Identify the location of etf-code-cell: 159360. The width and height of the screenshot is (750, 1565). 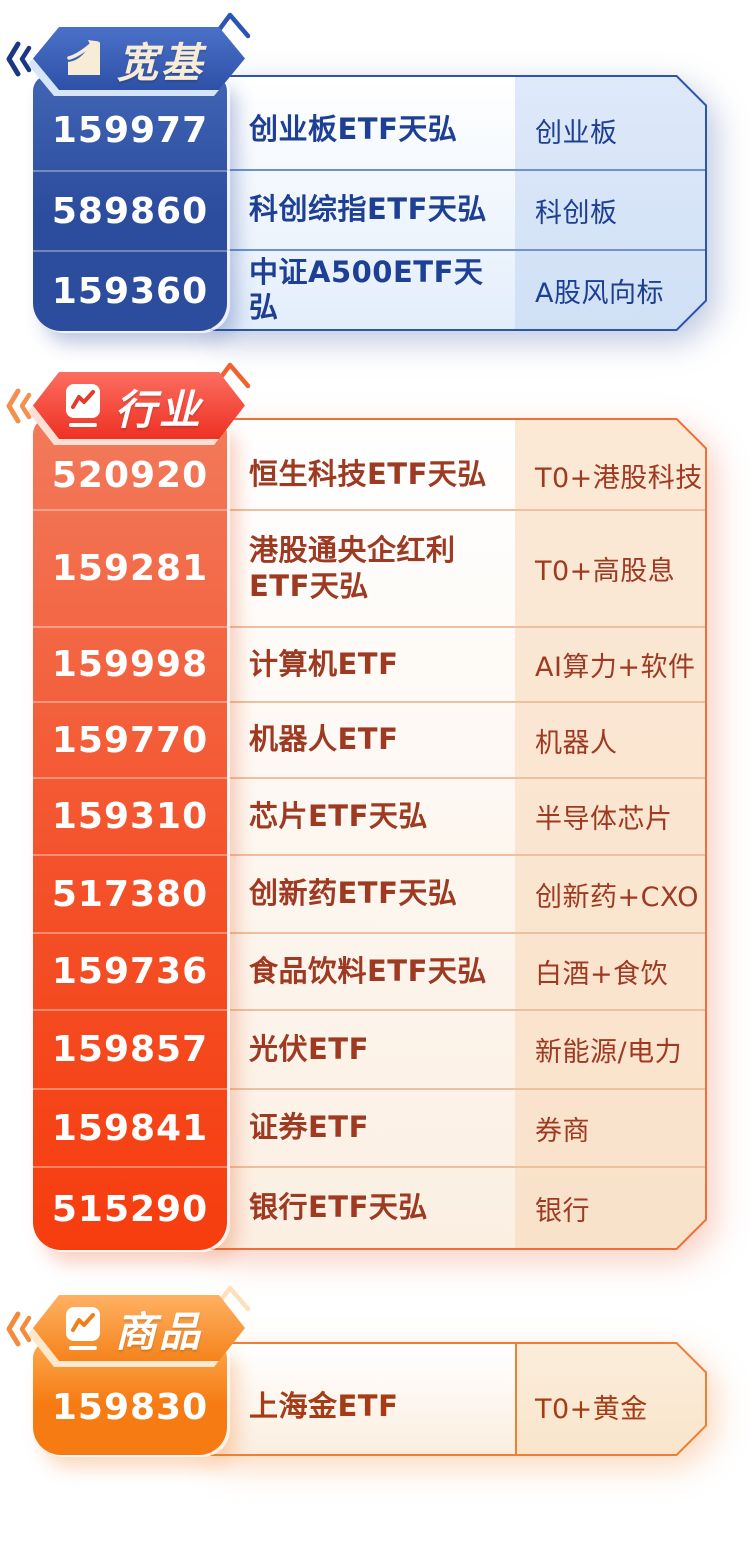
(130, 291).